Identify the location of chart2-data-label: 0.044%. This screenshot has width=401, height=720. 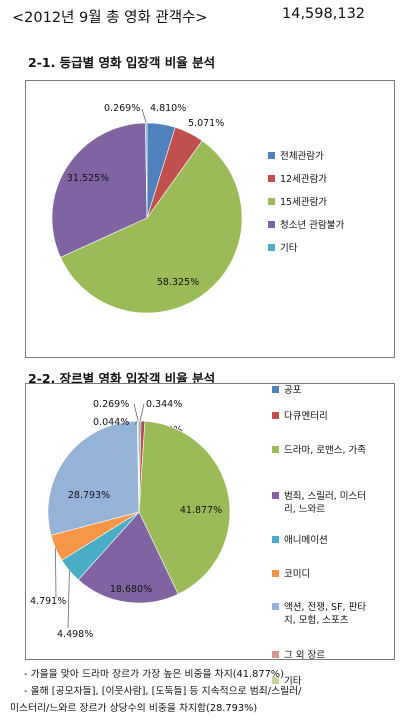
(111, 422).